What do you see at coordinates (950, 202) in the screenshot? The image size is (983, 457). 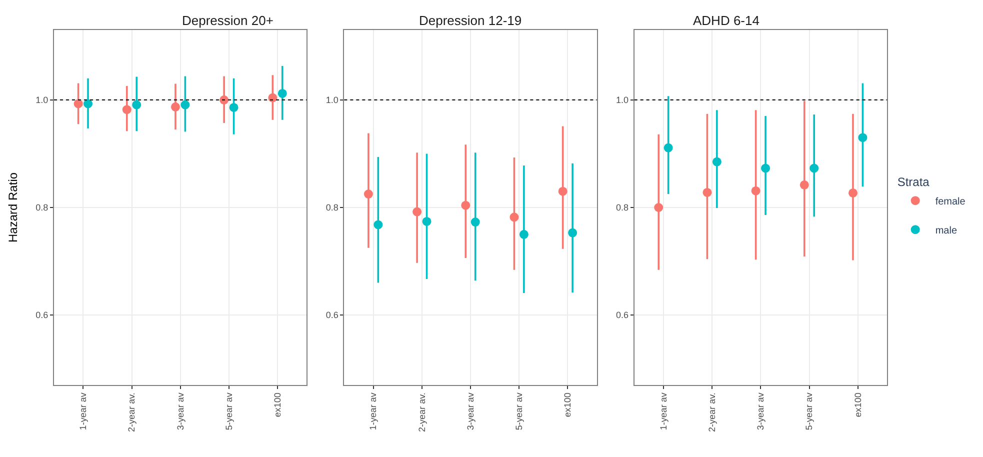 I see `legend-label: female` at bounding box center [950, 202].